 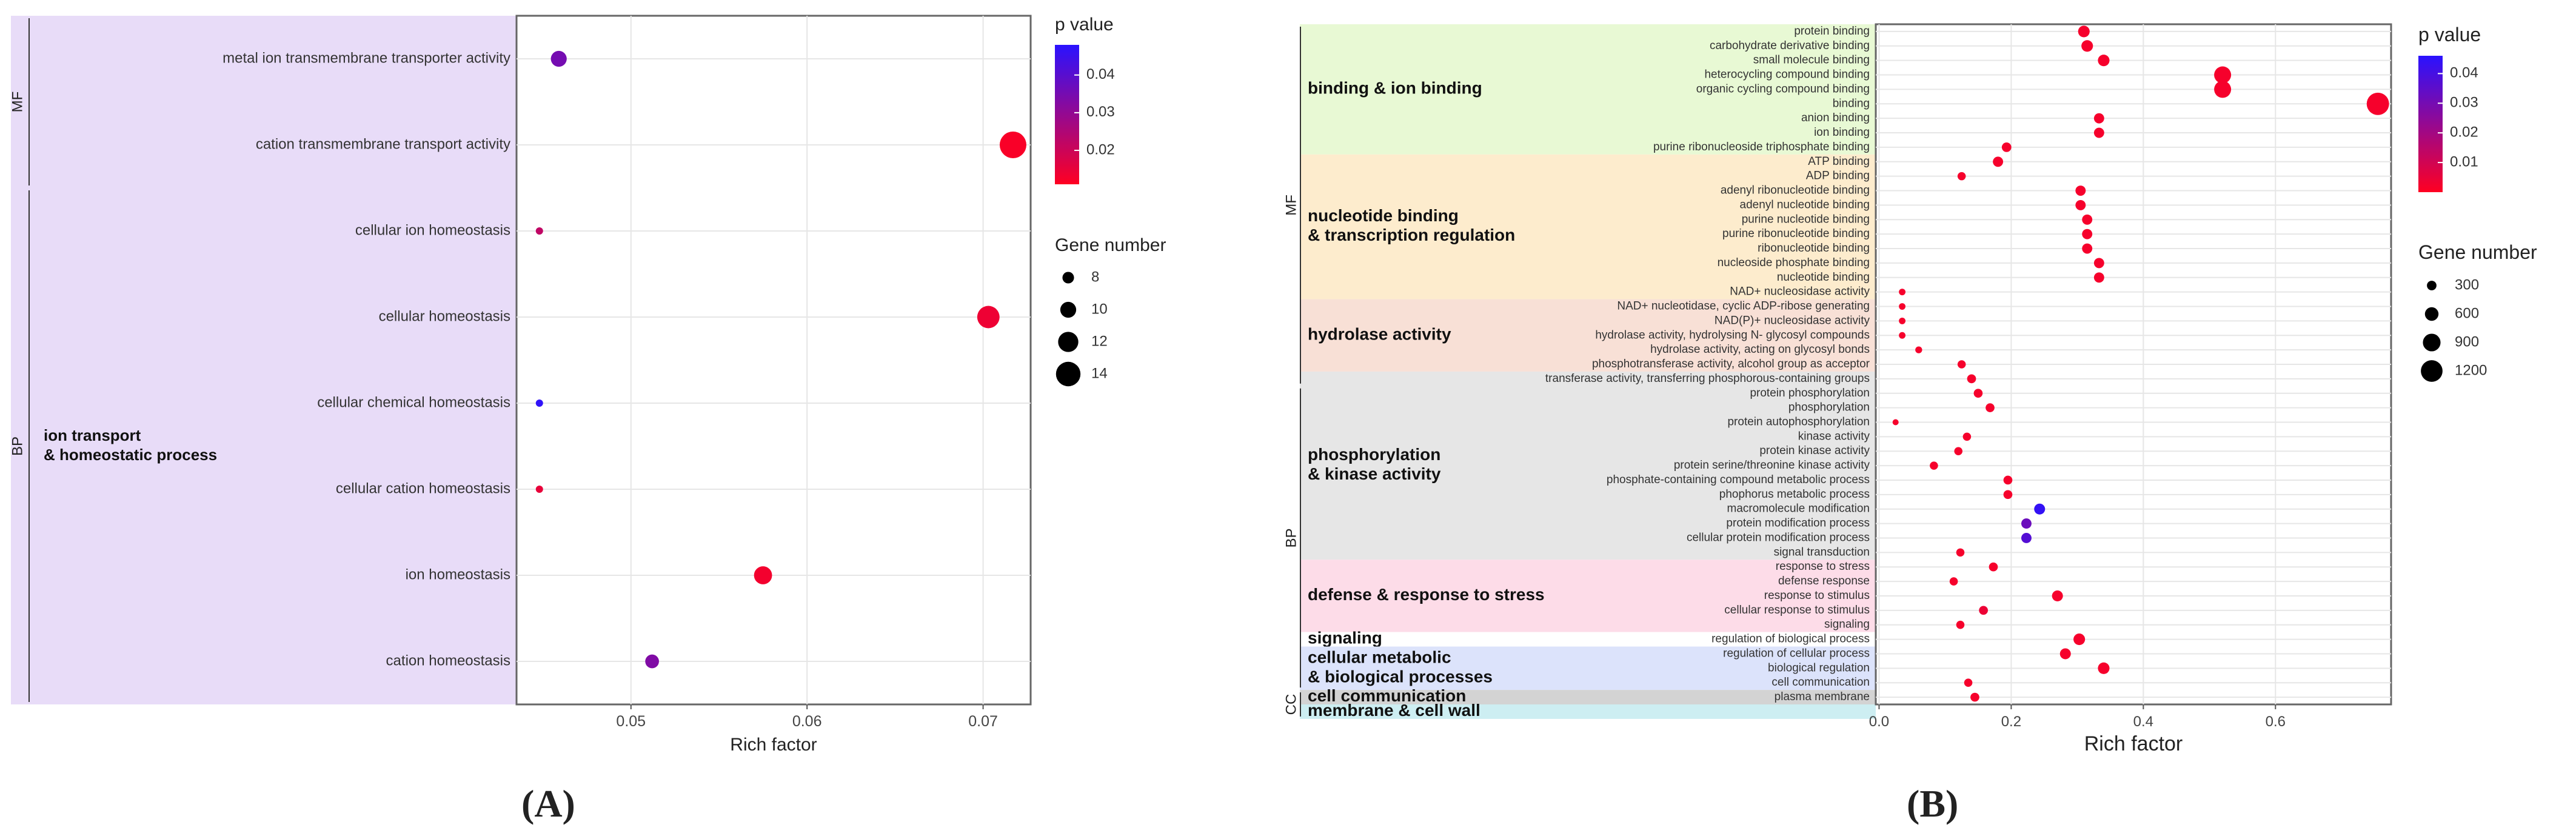 What do you see at coordinates (1810, 393) in the screenshot?
I see `category-label: protein phosphorylation` at bounding box center [1810, 393].